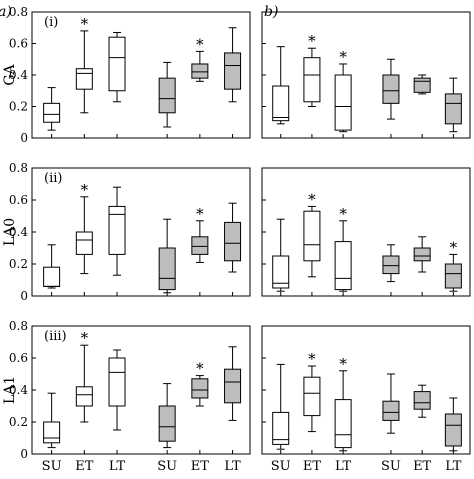  I want to click on panel-label-b: b), so click(271, 12).